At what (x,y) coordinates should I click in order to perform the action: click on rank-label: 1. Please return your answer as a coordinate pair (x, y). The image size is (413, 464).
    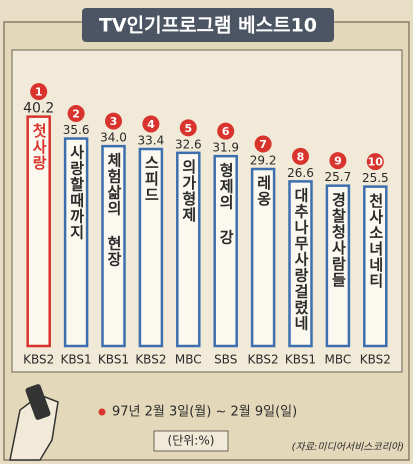
    Looking at the image, I should click on (39, 92).